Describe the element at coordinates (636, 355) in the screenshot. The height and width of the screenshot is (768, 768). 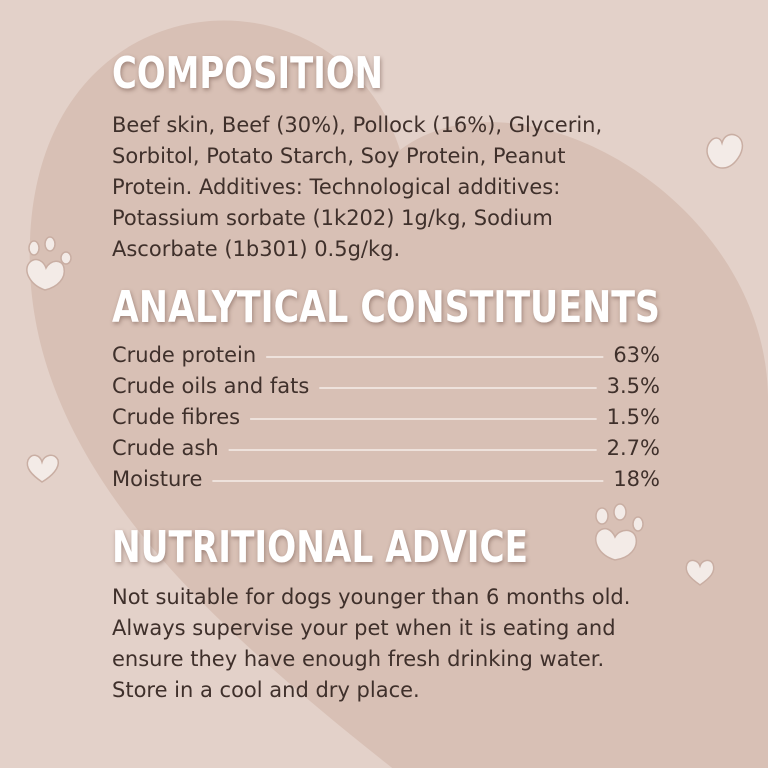
I see `row-value: 63%` at that location.